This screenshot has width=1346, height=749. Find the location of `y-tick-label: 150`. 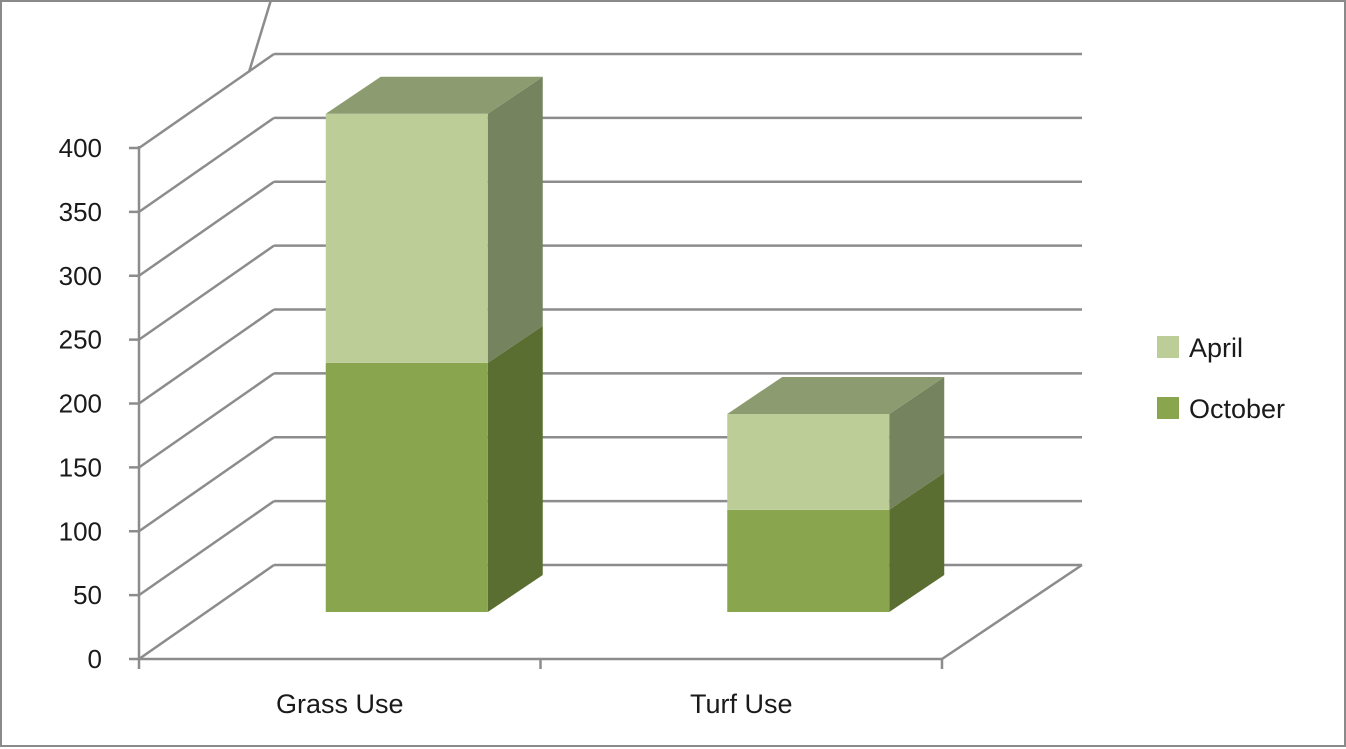

y-tick-label: 150 is located at coordinates (80, 467).